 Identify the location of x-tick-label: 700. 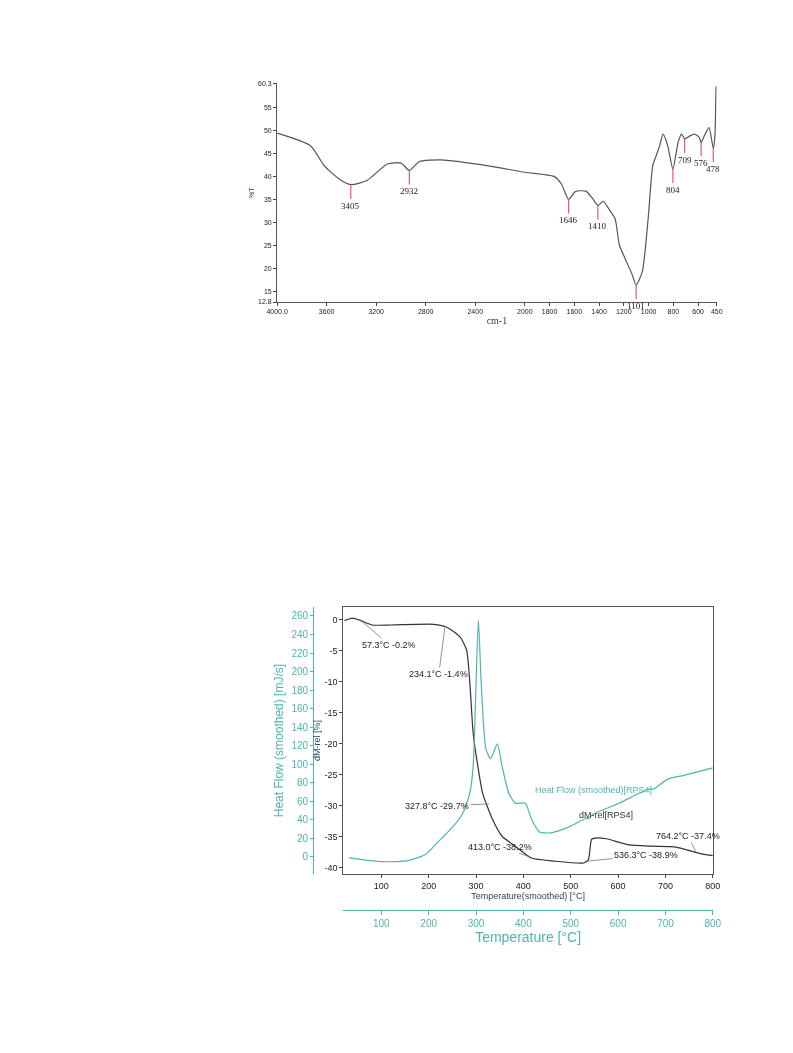
(665, 885).